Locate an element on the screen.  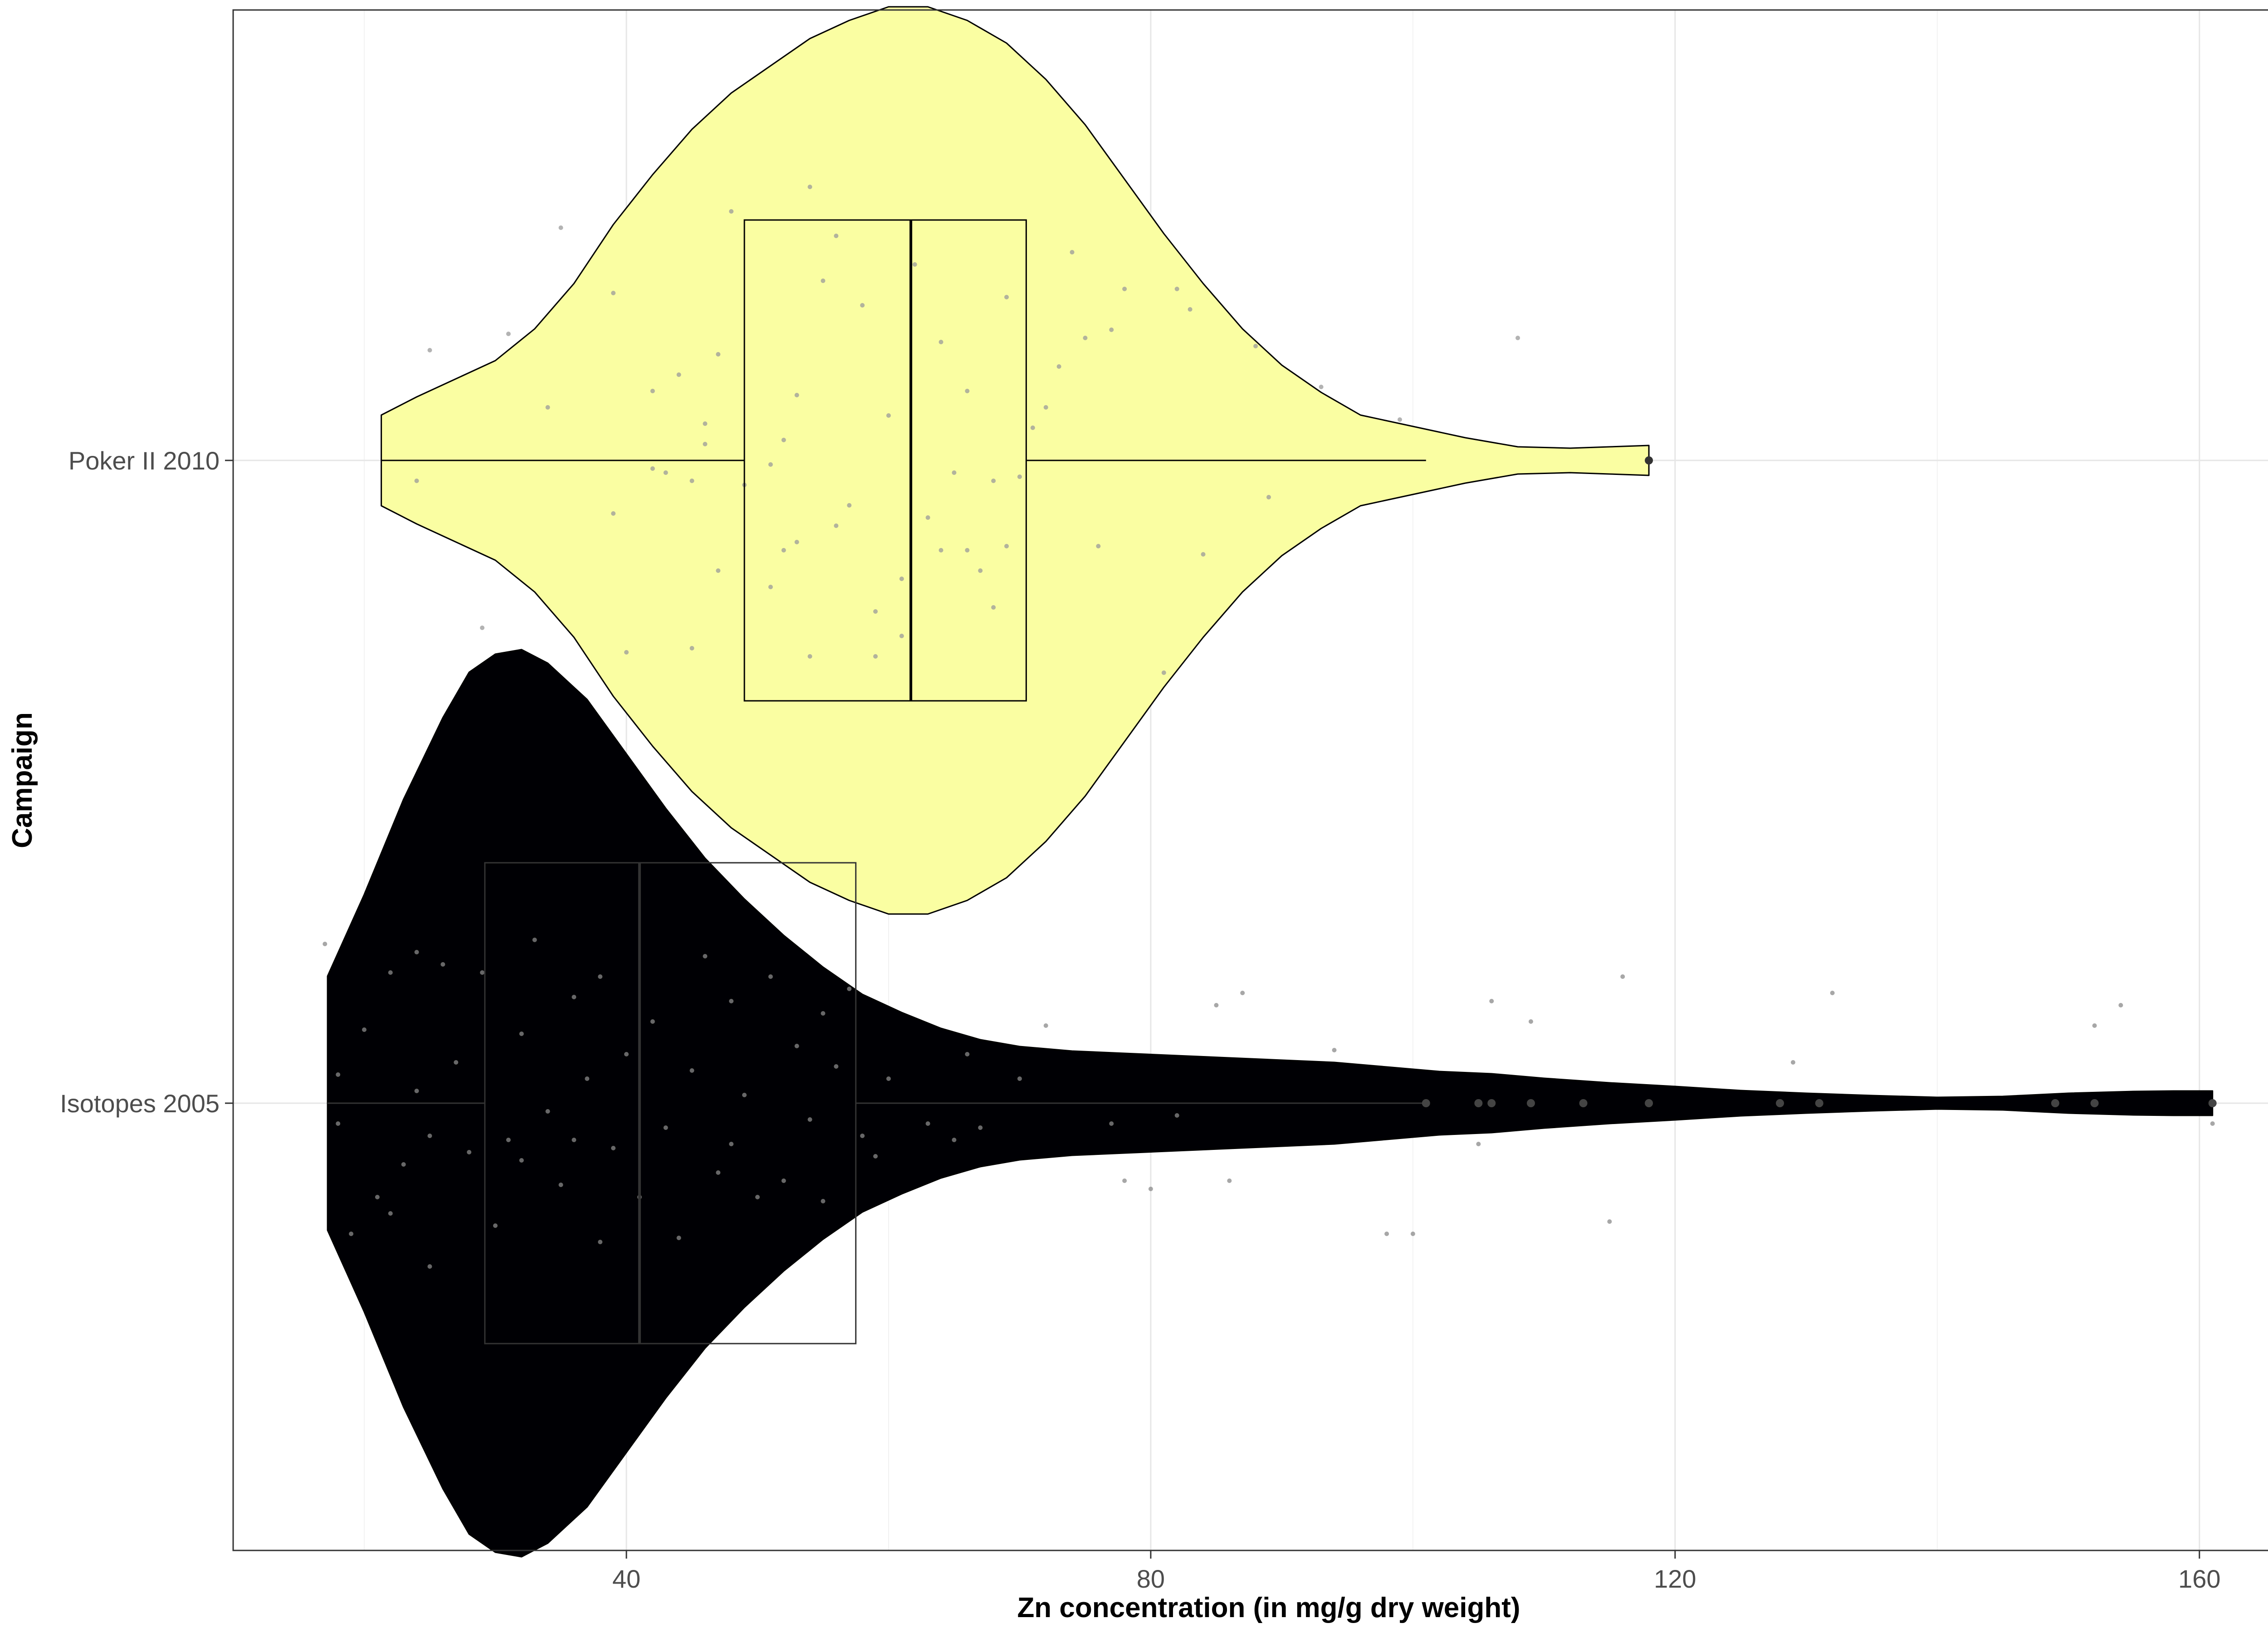
x-tick-label: 80 is located at coordinates (1151, 1579).